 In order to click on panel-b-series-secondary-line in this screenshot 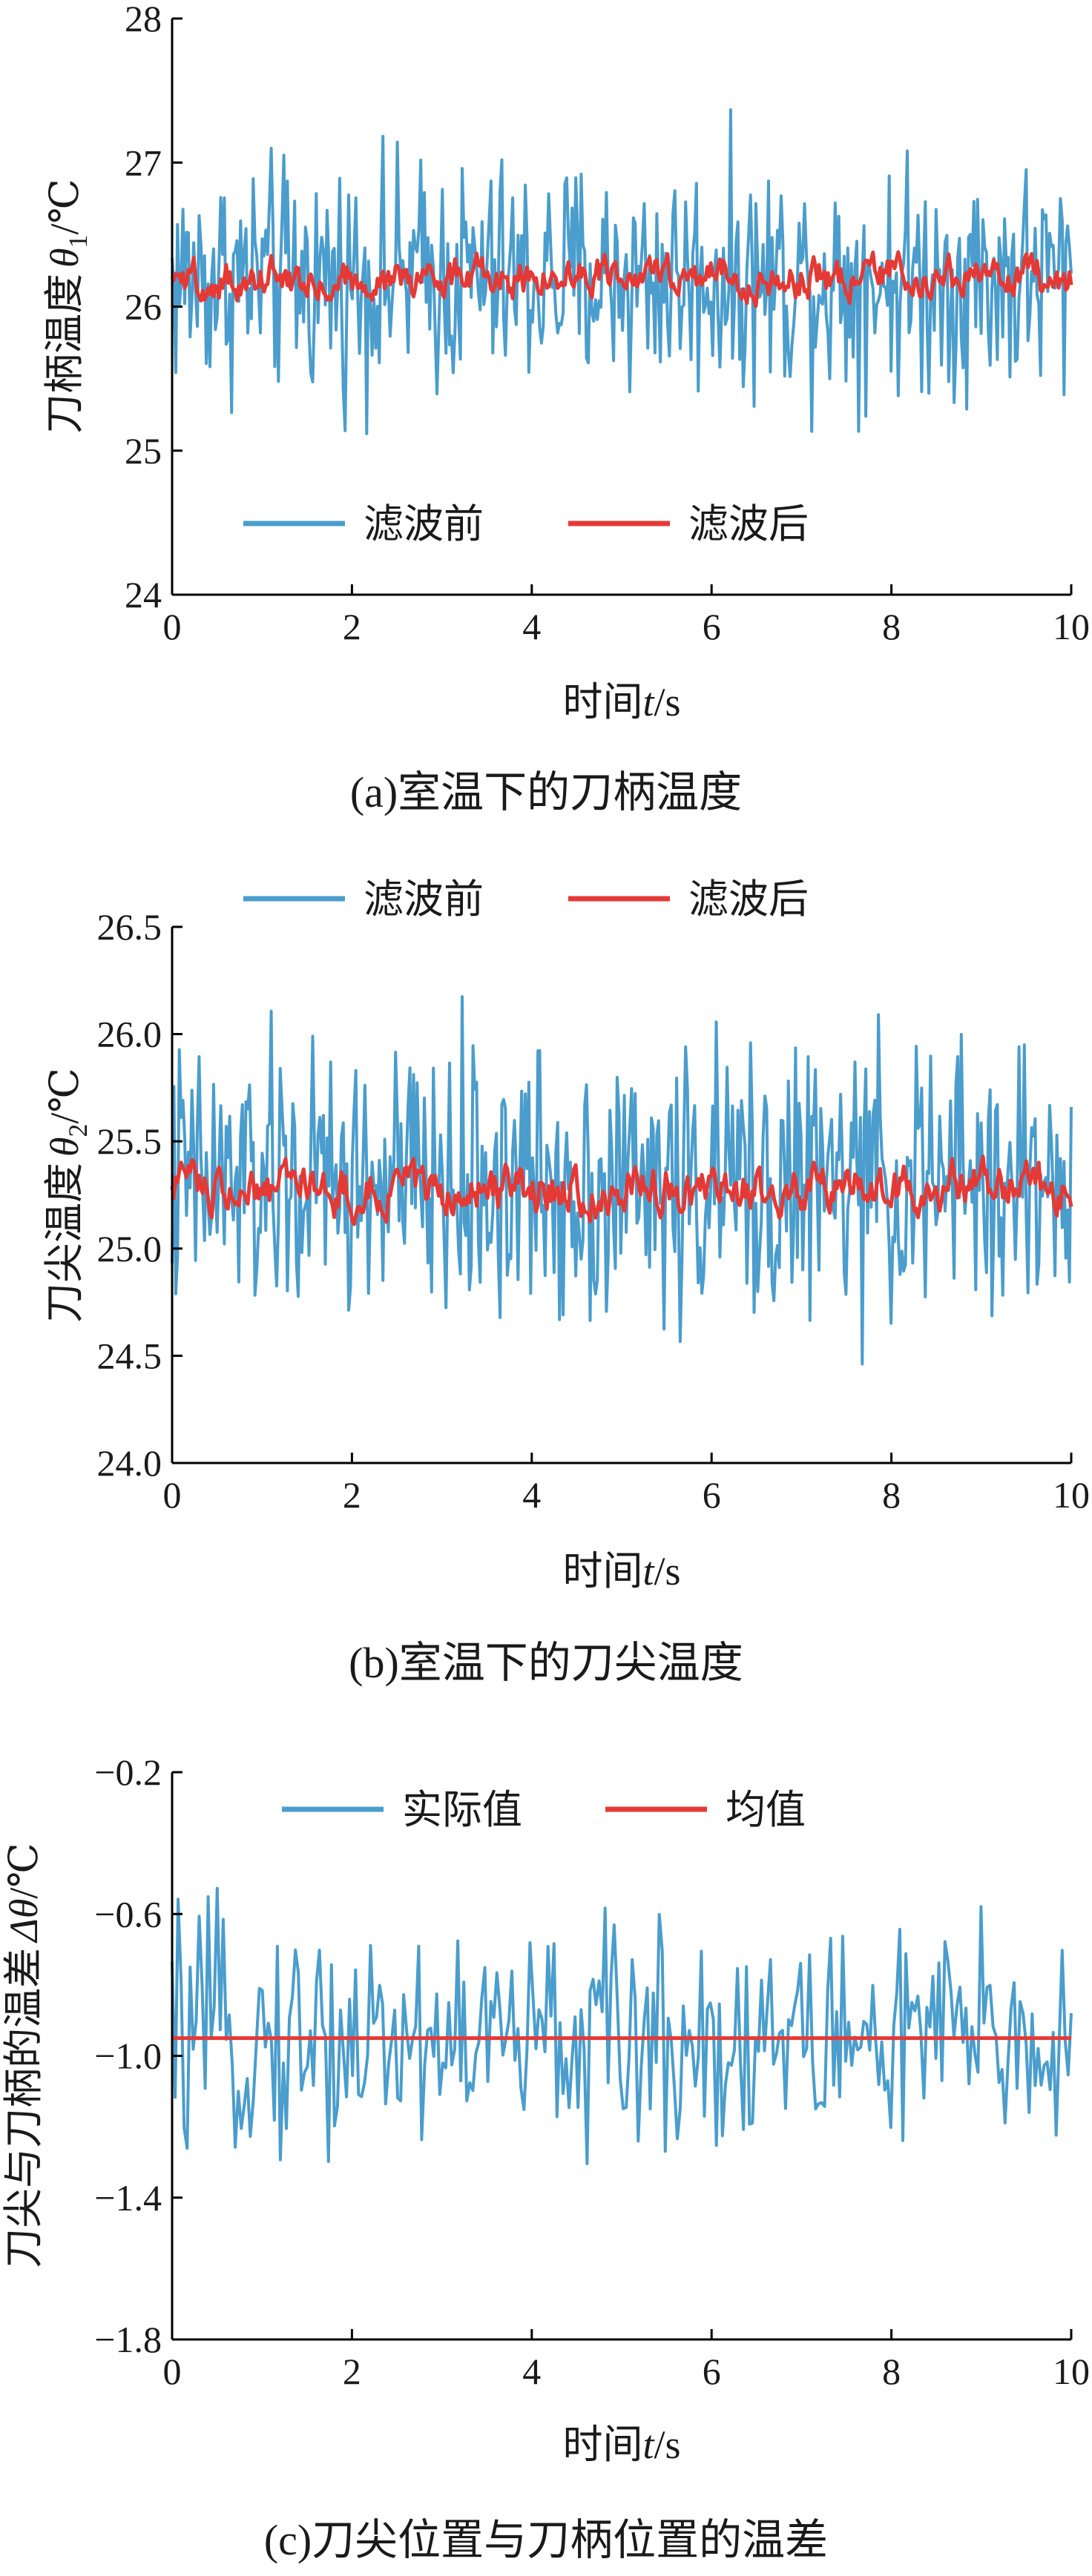, I will do `click(621, 1190)`.